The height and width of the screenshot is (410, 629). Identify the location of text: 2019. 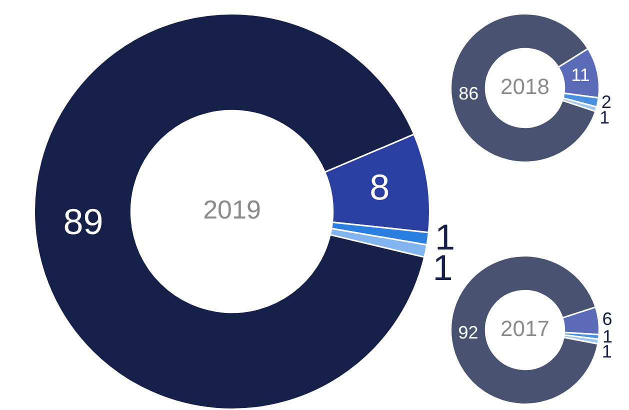
(232, 209).